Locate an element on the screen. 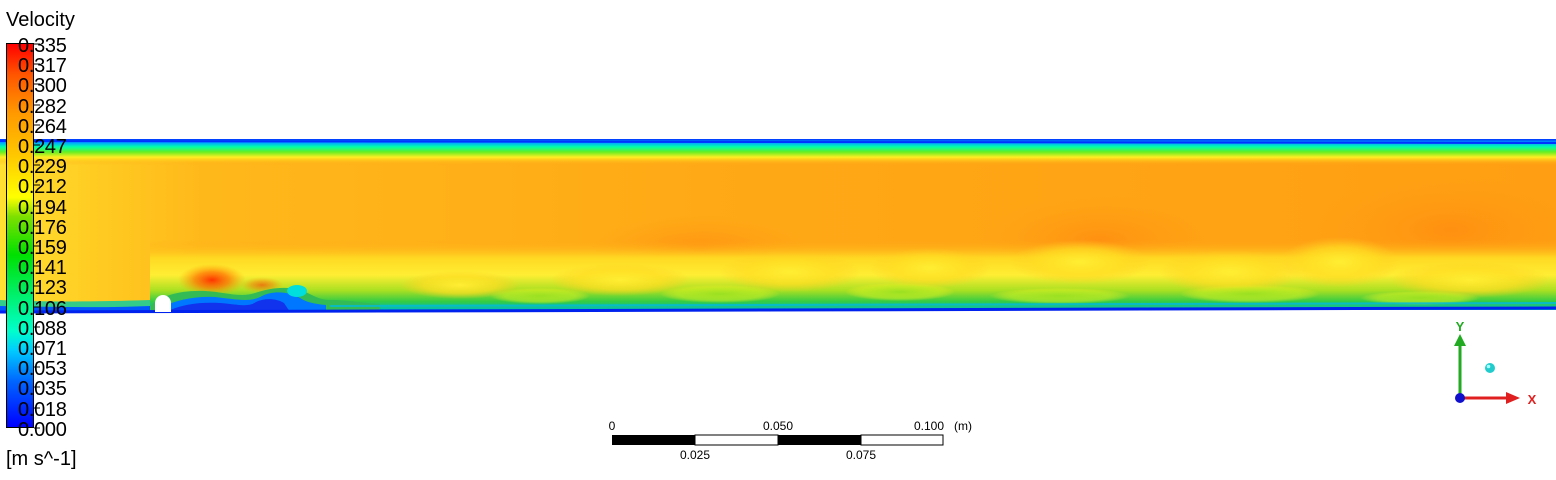 The image size is (1556, 480). legend-color-bar is located at coordinates (20, 235).